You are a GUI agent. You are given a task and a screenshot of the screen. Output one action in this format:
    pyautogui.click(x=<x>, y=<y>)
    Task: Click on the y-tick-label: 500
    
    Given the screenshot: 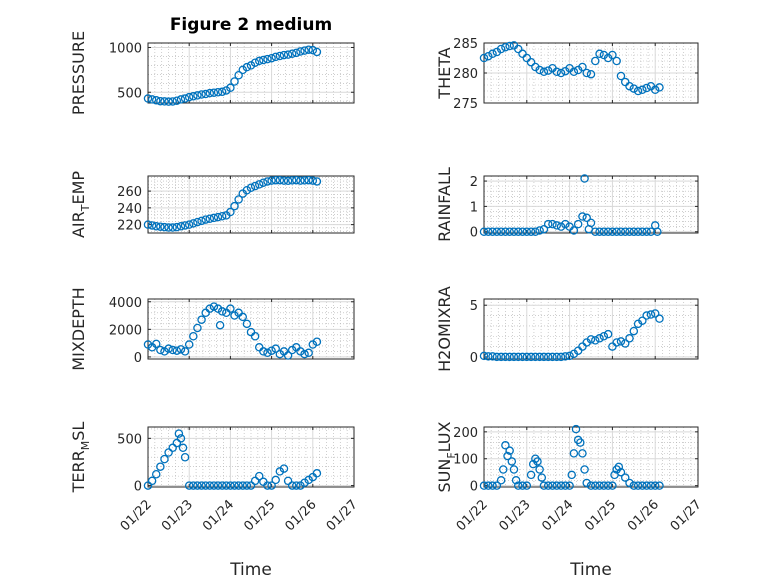 What is the action you would take?
    pyautogui.click(x=129, y=439)
    